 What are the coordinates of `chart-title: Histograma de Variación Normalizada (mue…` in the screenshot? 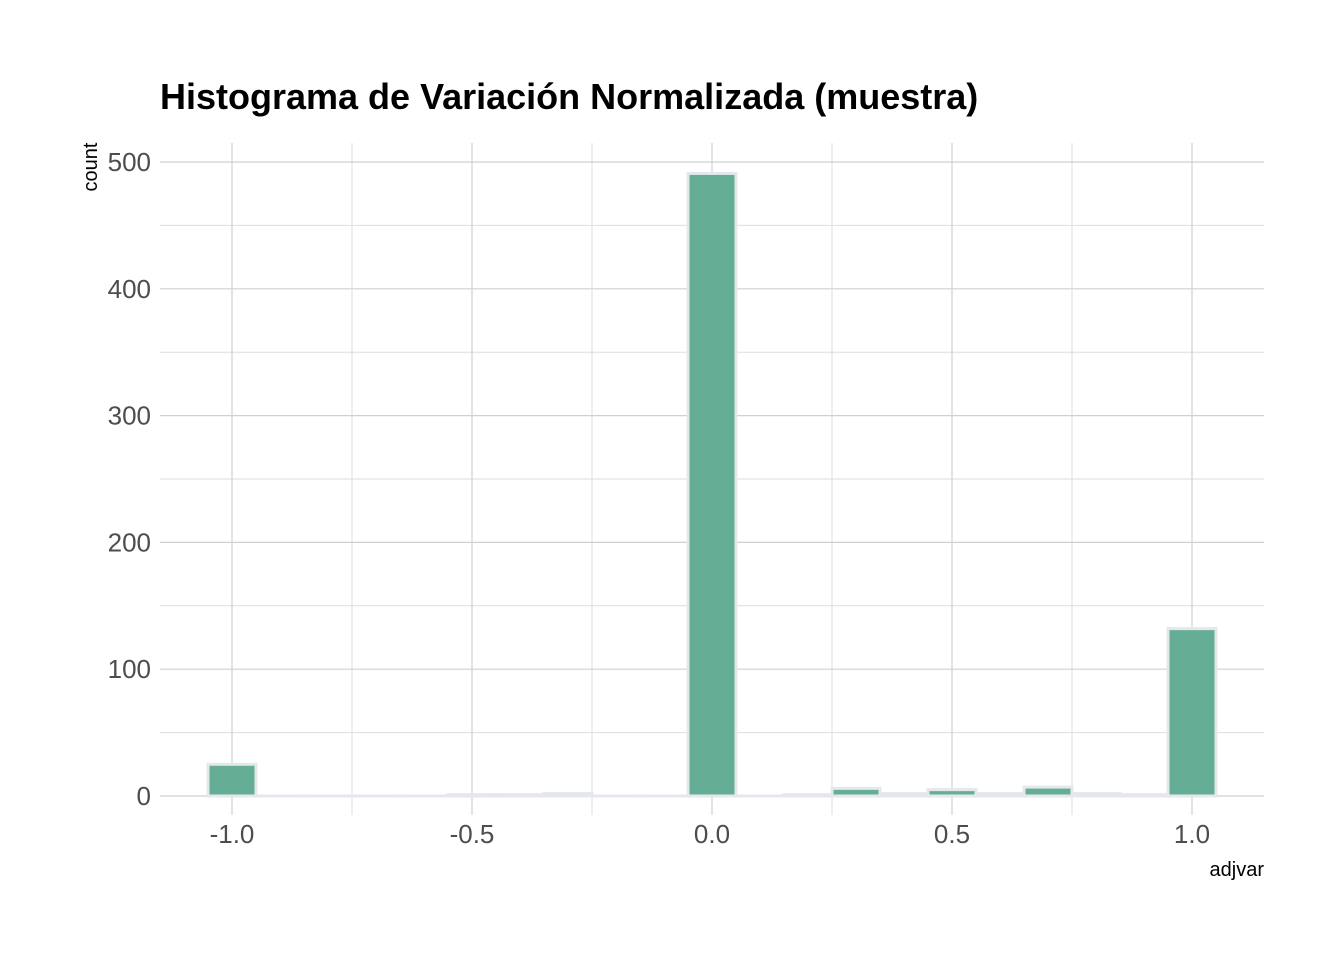 It's located at (569, 96).